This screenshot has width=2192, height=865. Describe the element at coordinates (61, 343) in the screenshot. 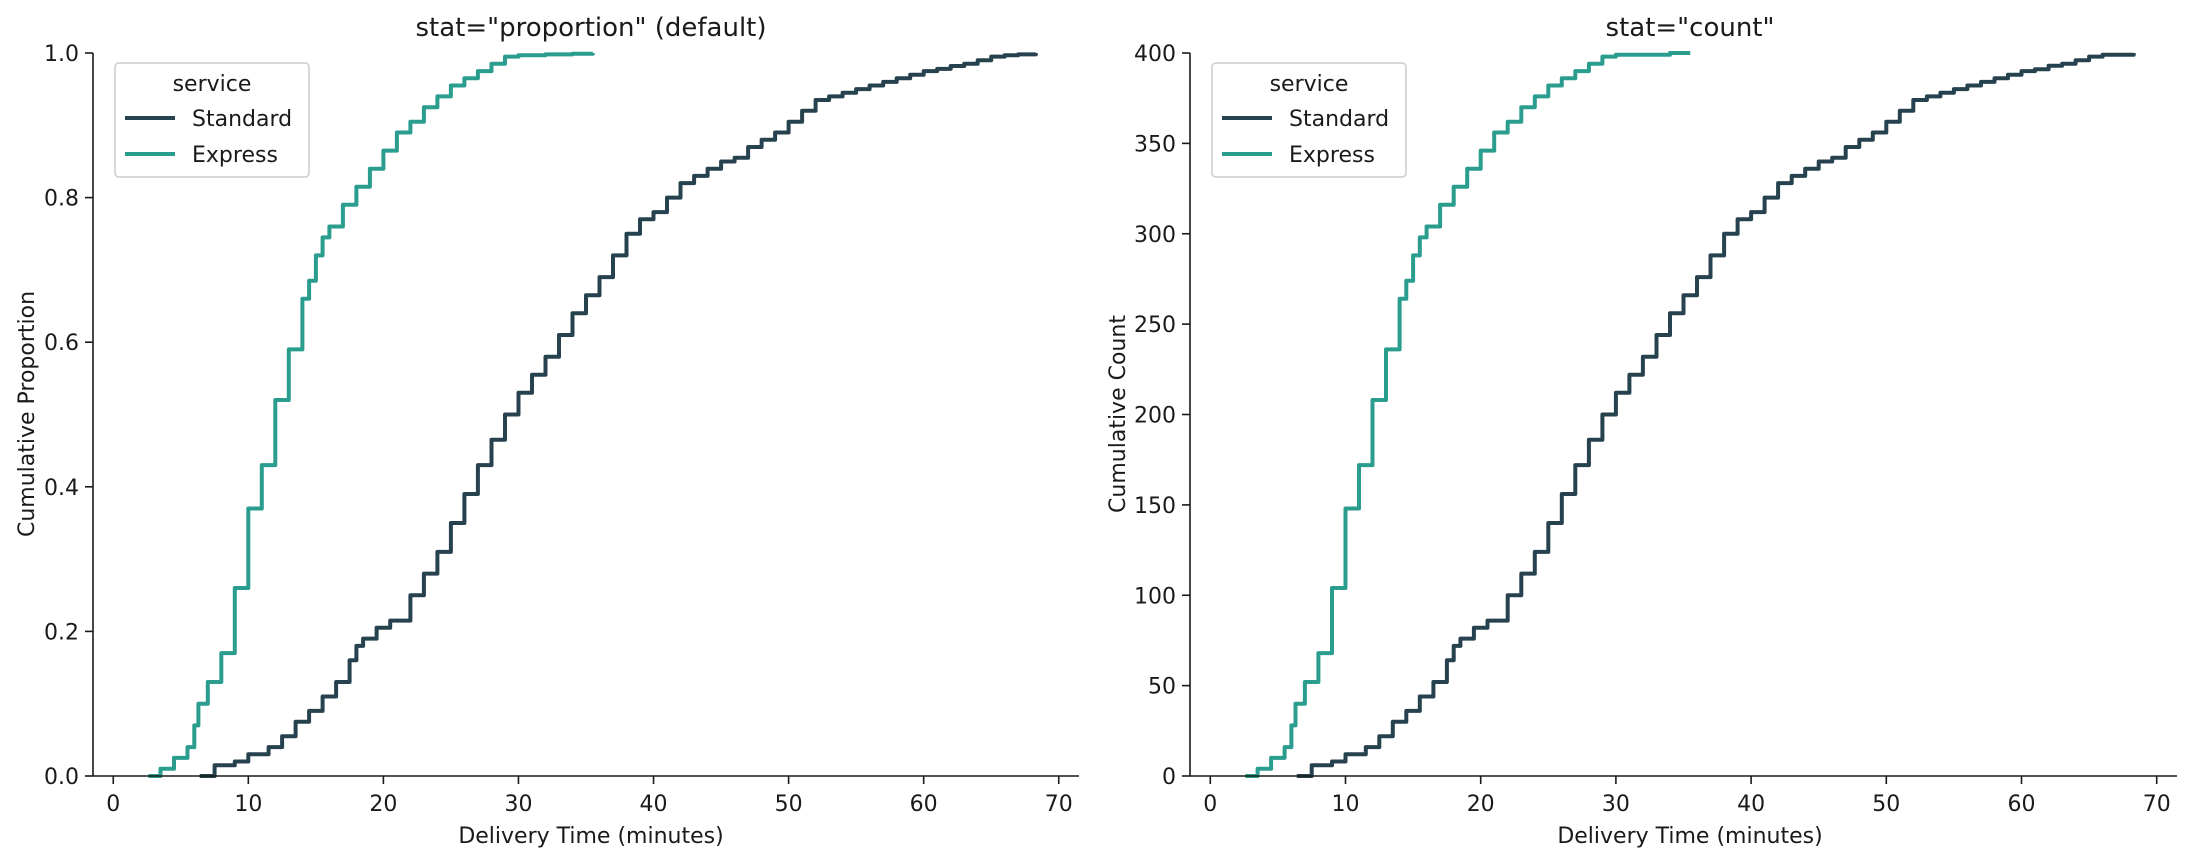

I see `y-tick-label: 0.6` at that location.